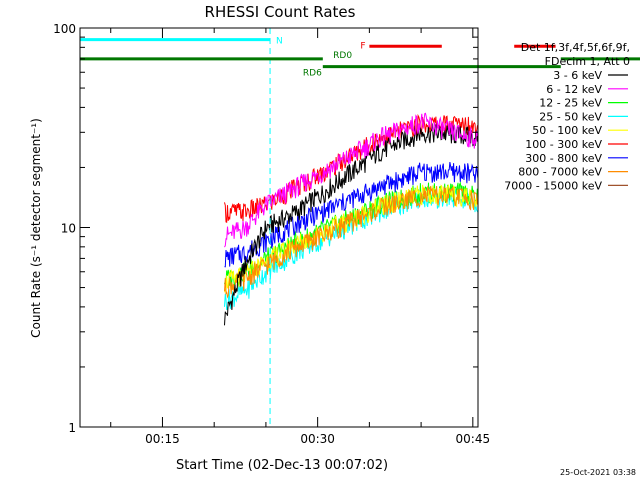 Image resolution: width=640 pixels, height=480 pixels. What do you see at coordinates (317, 439) in the screenshot?
I see `x-tick-label-0030: 00:30` at bounding box center [317, 439].